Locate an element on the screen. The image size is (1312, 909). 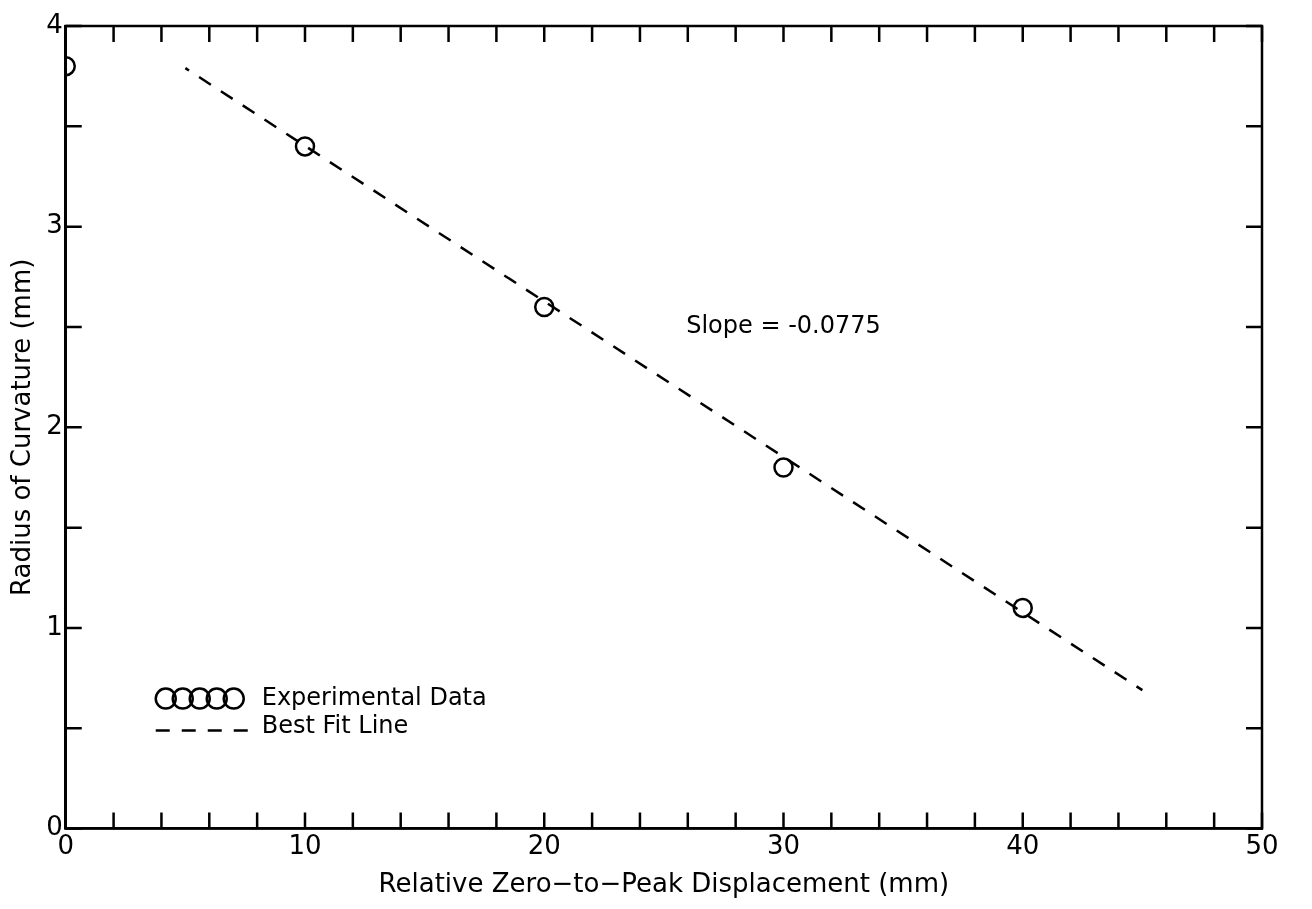
x-tick-label: 50 is located at coordinates (1262, 844).